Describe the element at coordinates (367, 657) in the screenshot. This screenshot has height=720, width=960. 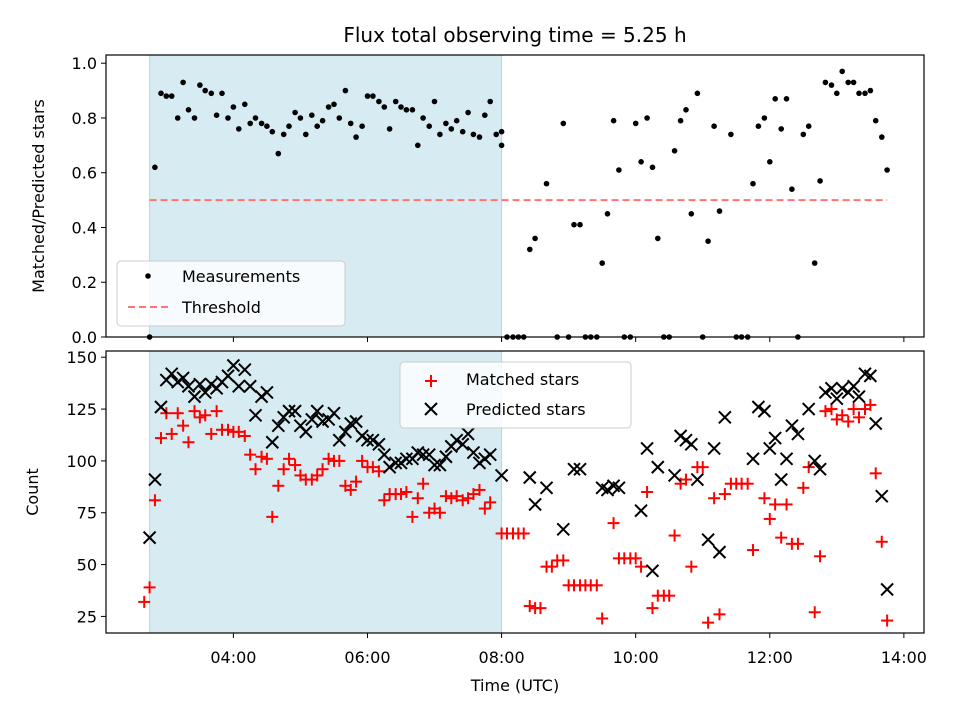
I see `x-tick-label: 06:00` at that location.